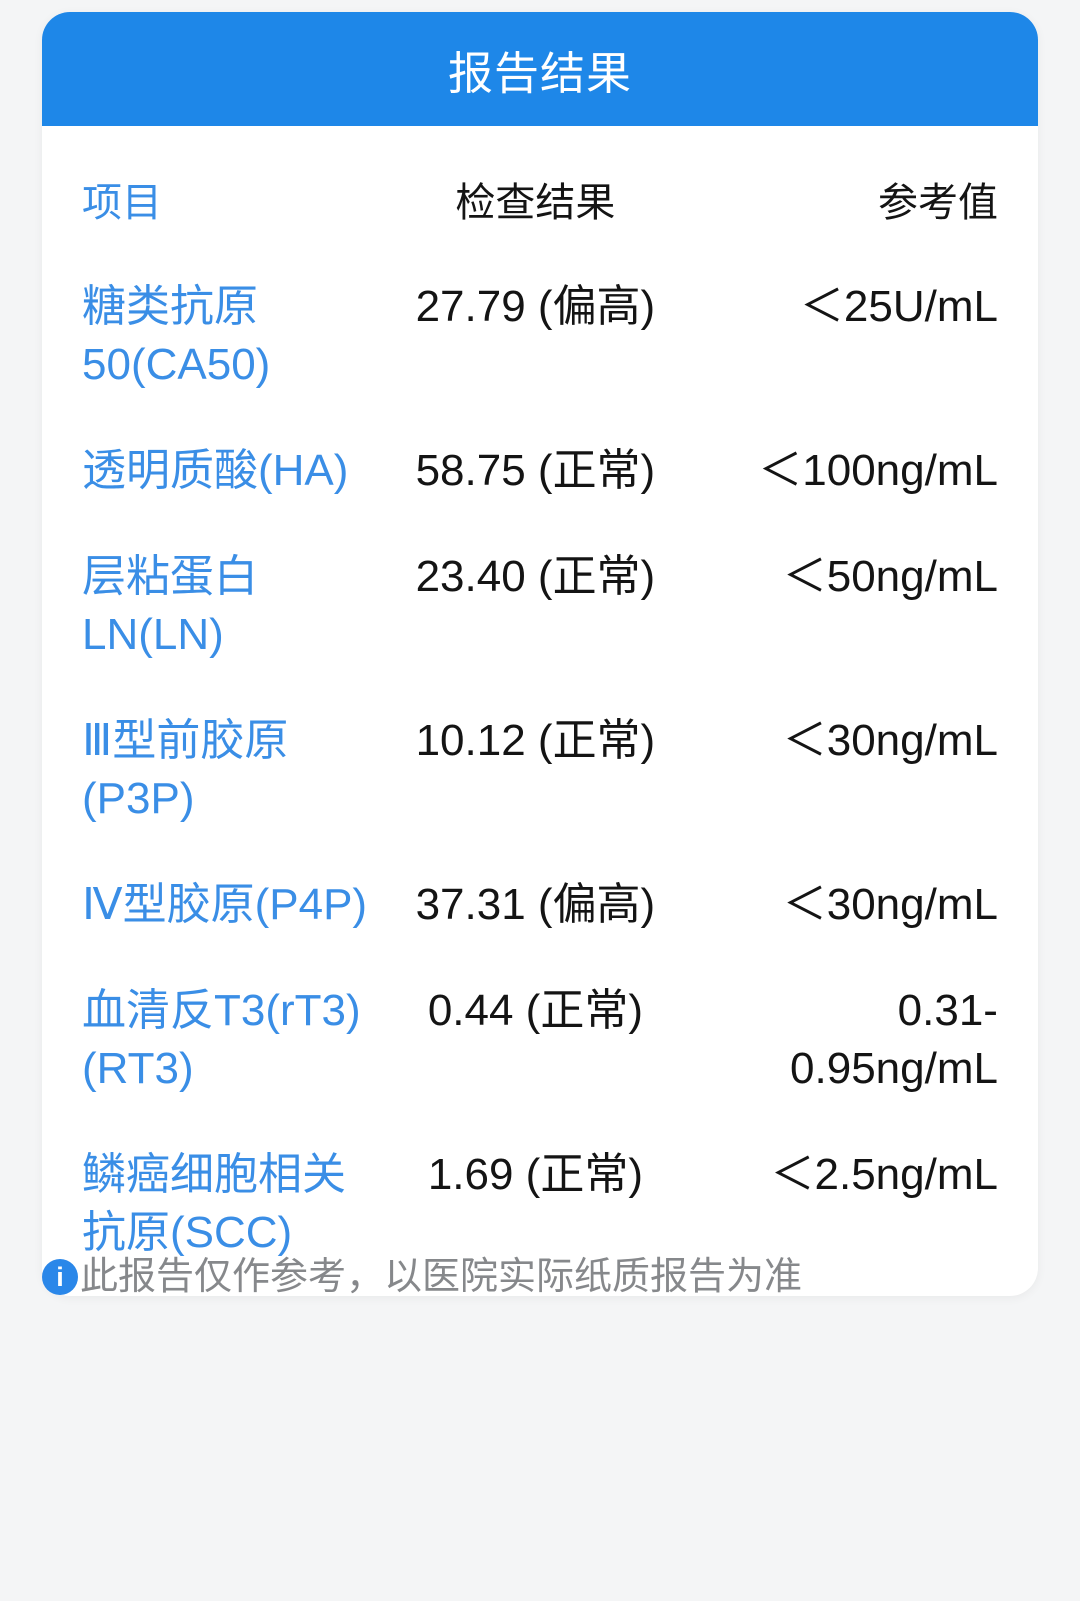 This screenshot has width=1080, height=1601. I want to click on reference-line: ＜100ng/mL, so click(878, 470).